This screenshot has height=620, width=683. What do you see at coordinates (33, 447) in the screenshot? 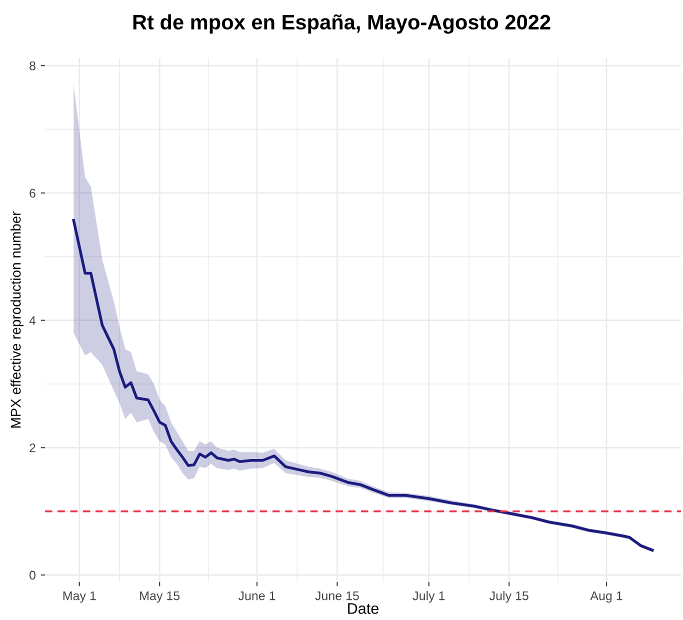
I see `y-tick-label: 2` at bounding box center [33, 447].